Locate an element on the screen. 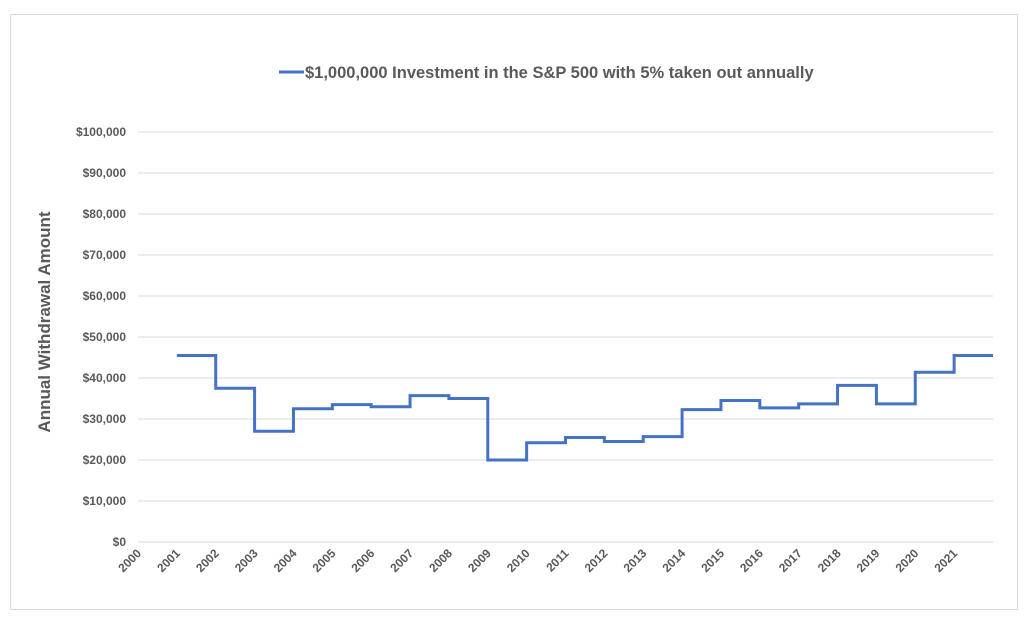  y-tick-label: $80,000 is located at coordinates (105, 214).